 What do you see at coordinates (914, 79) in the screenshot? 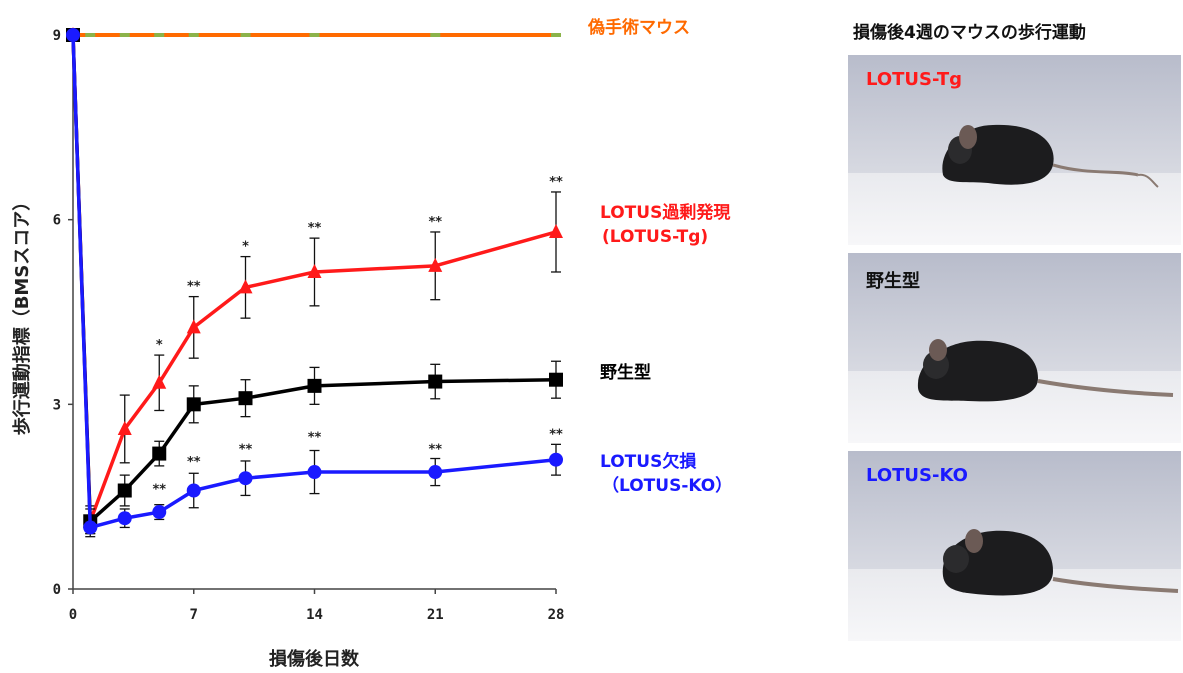
I see `photo-label: LOTUS-Tg` at bounding box center [914, 79].